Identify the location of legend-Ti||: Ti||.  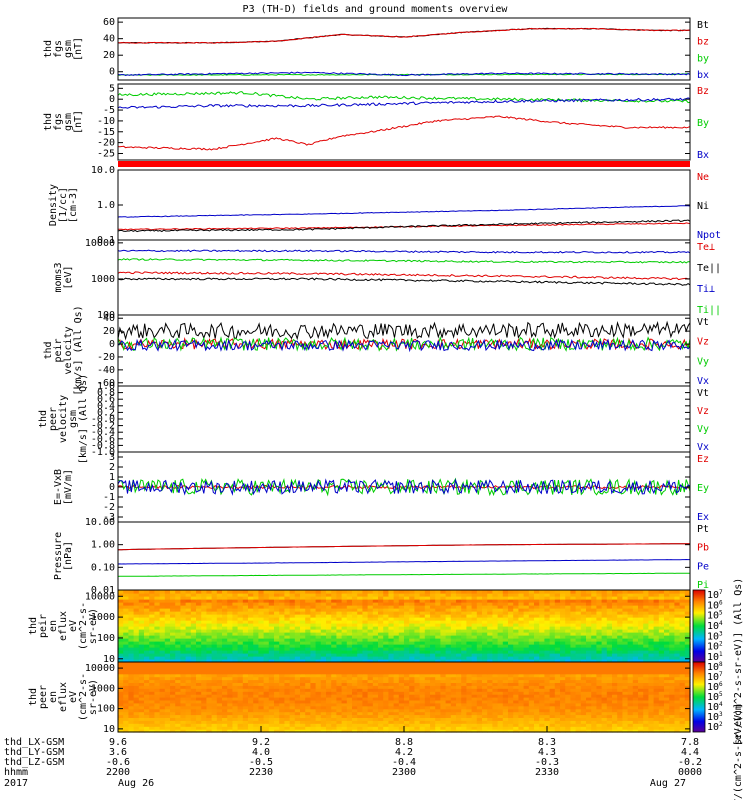
(709, 310).